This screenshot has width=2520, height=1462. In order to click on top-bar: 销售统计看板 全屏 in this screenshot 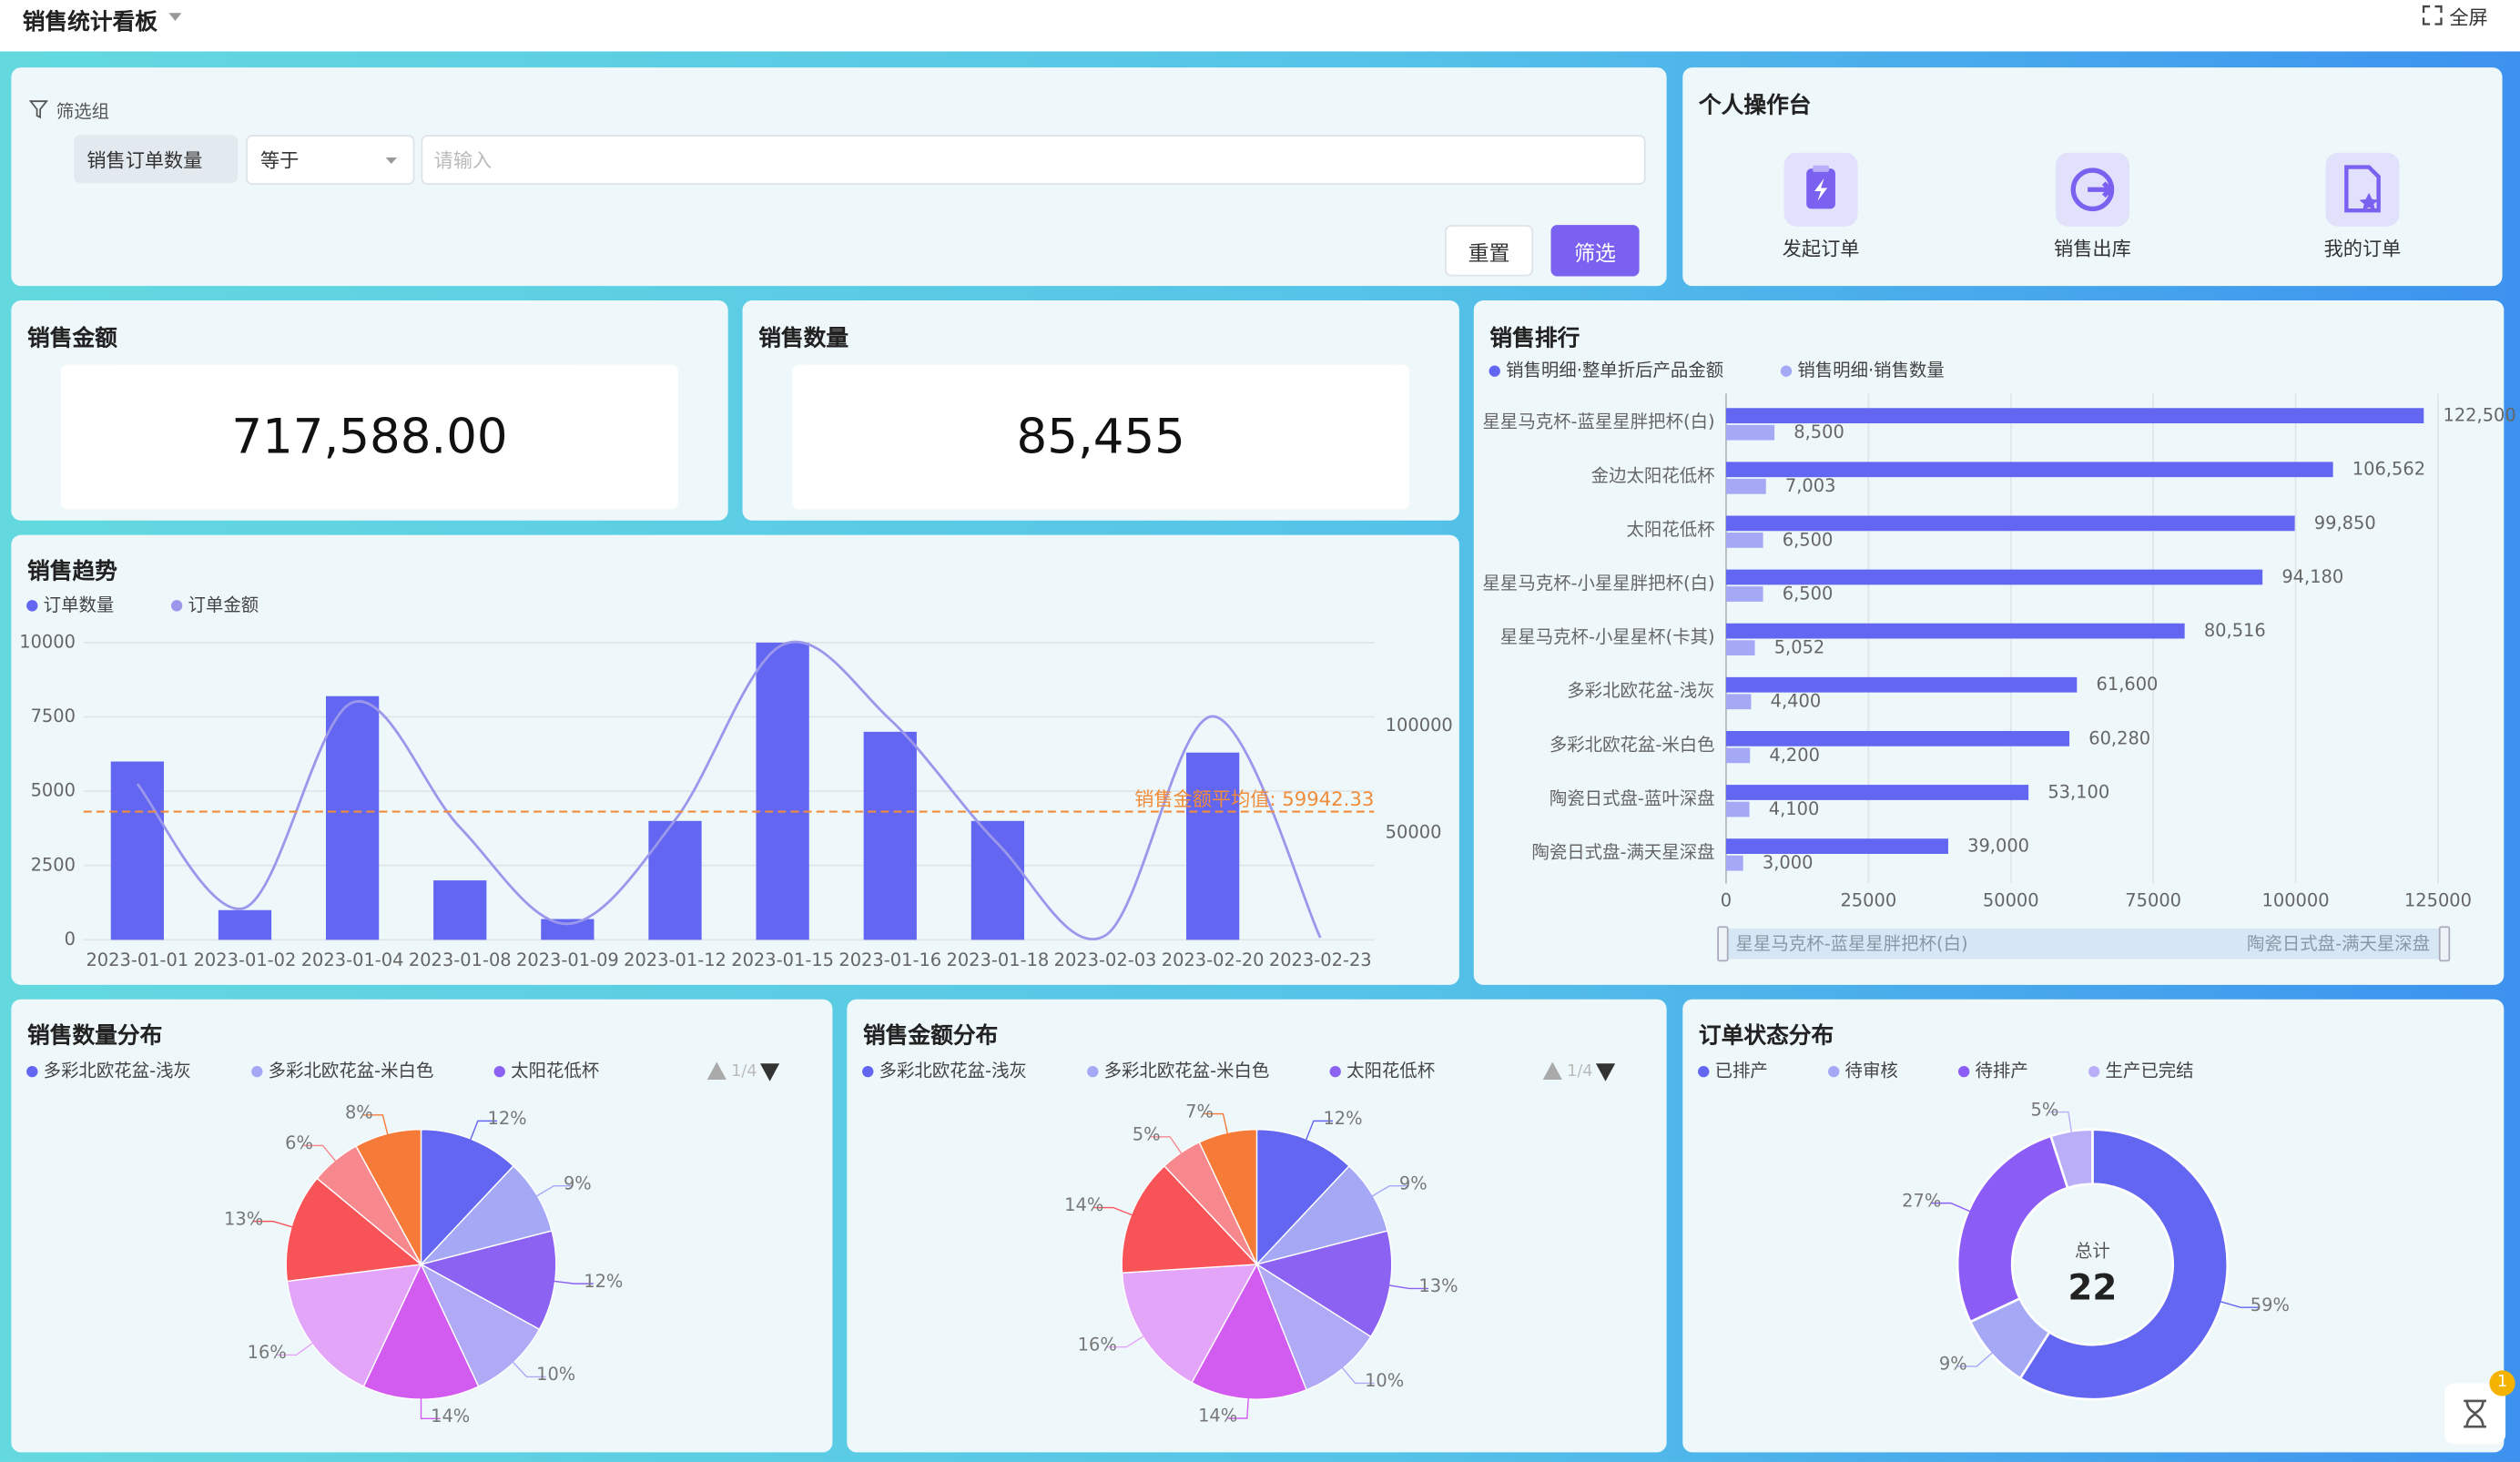, I will do `click(1260, 26)`.